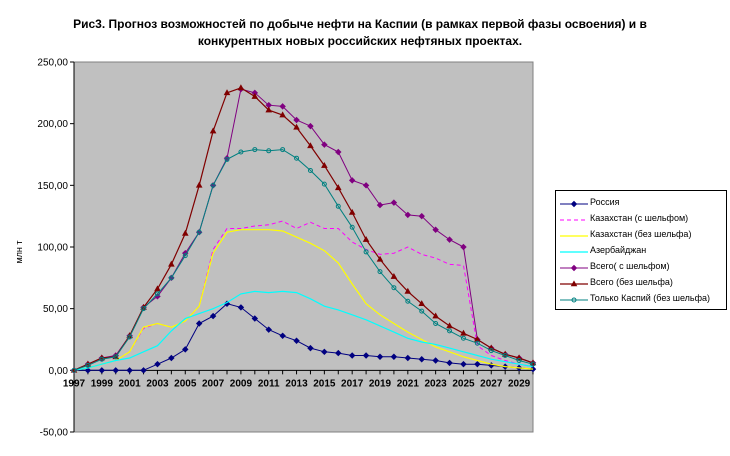 The width and height of the screenshot is (730, 456). Describe the element at coordinates (519, 383) in the screenshot. I see `x-tick-label: 2029` at that location.